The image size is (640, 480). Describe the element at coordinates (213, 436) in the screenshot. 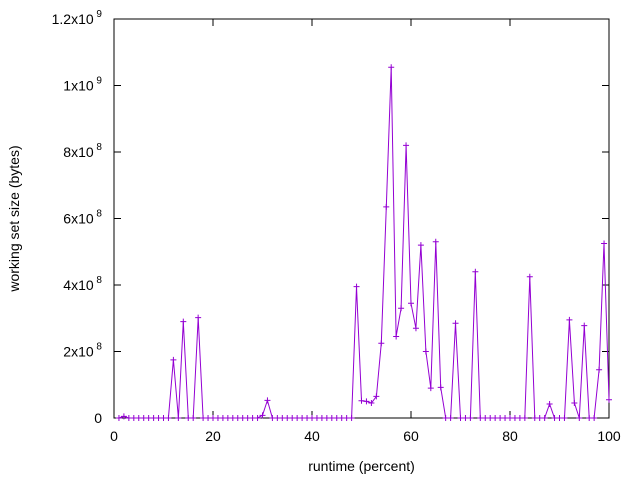

I see `x-tick-label: 20` at that location.